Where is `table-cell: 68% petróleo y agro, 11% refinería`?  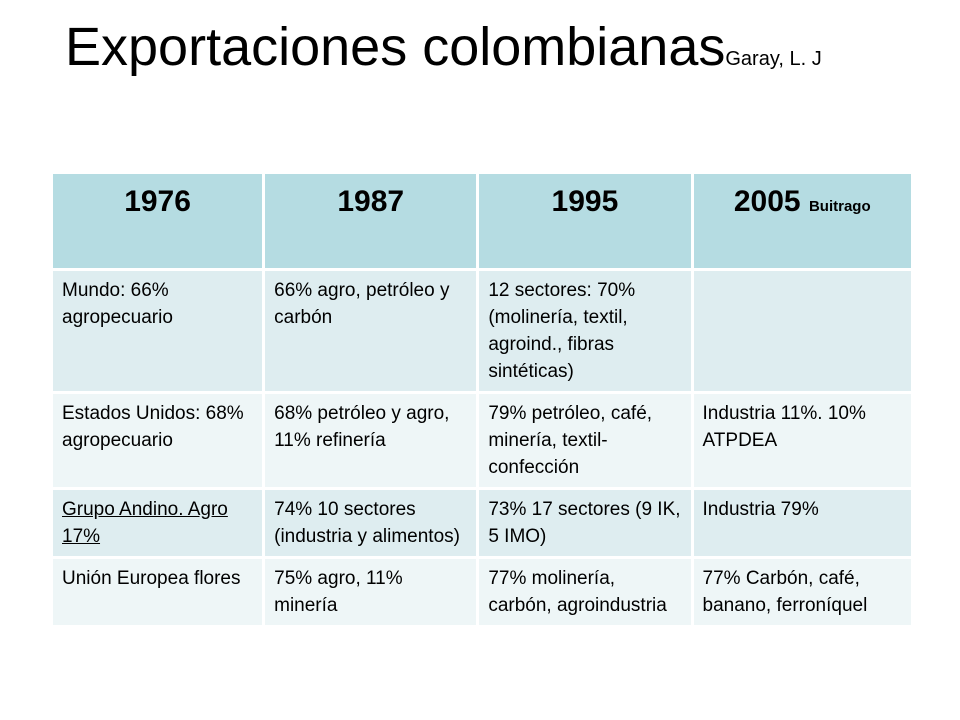
table-cell: 68% petróleo y agro, 11% refinería is located at coordinates (371, 440).